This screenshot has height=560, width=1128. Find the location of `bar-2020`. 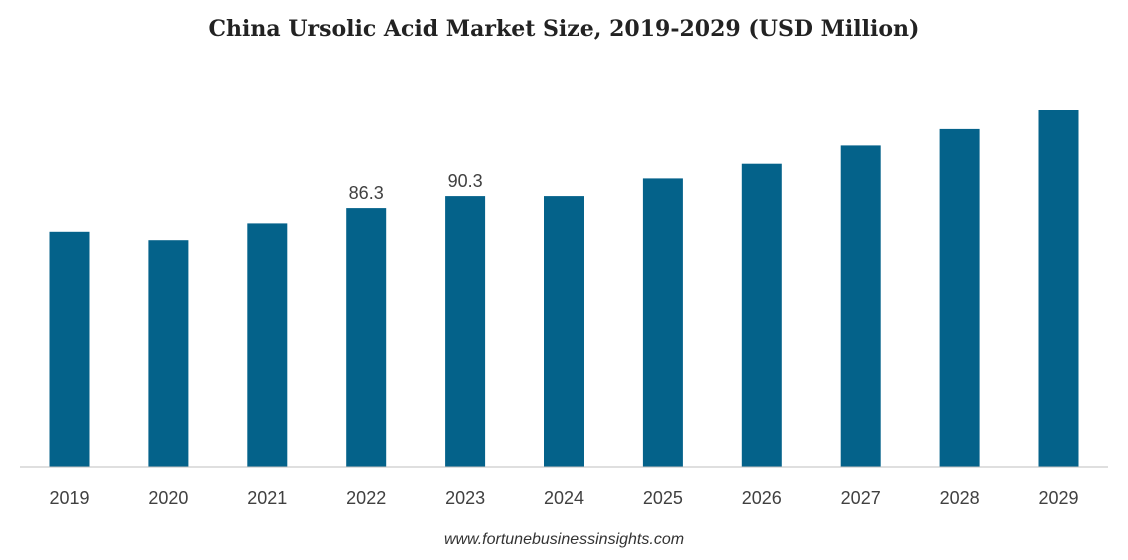

bar-2020 is located at coordinates (168, 353).